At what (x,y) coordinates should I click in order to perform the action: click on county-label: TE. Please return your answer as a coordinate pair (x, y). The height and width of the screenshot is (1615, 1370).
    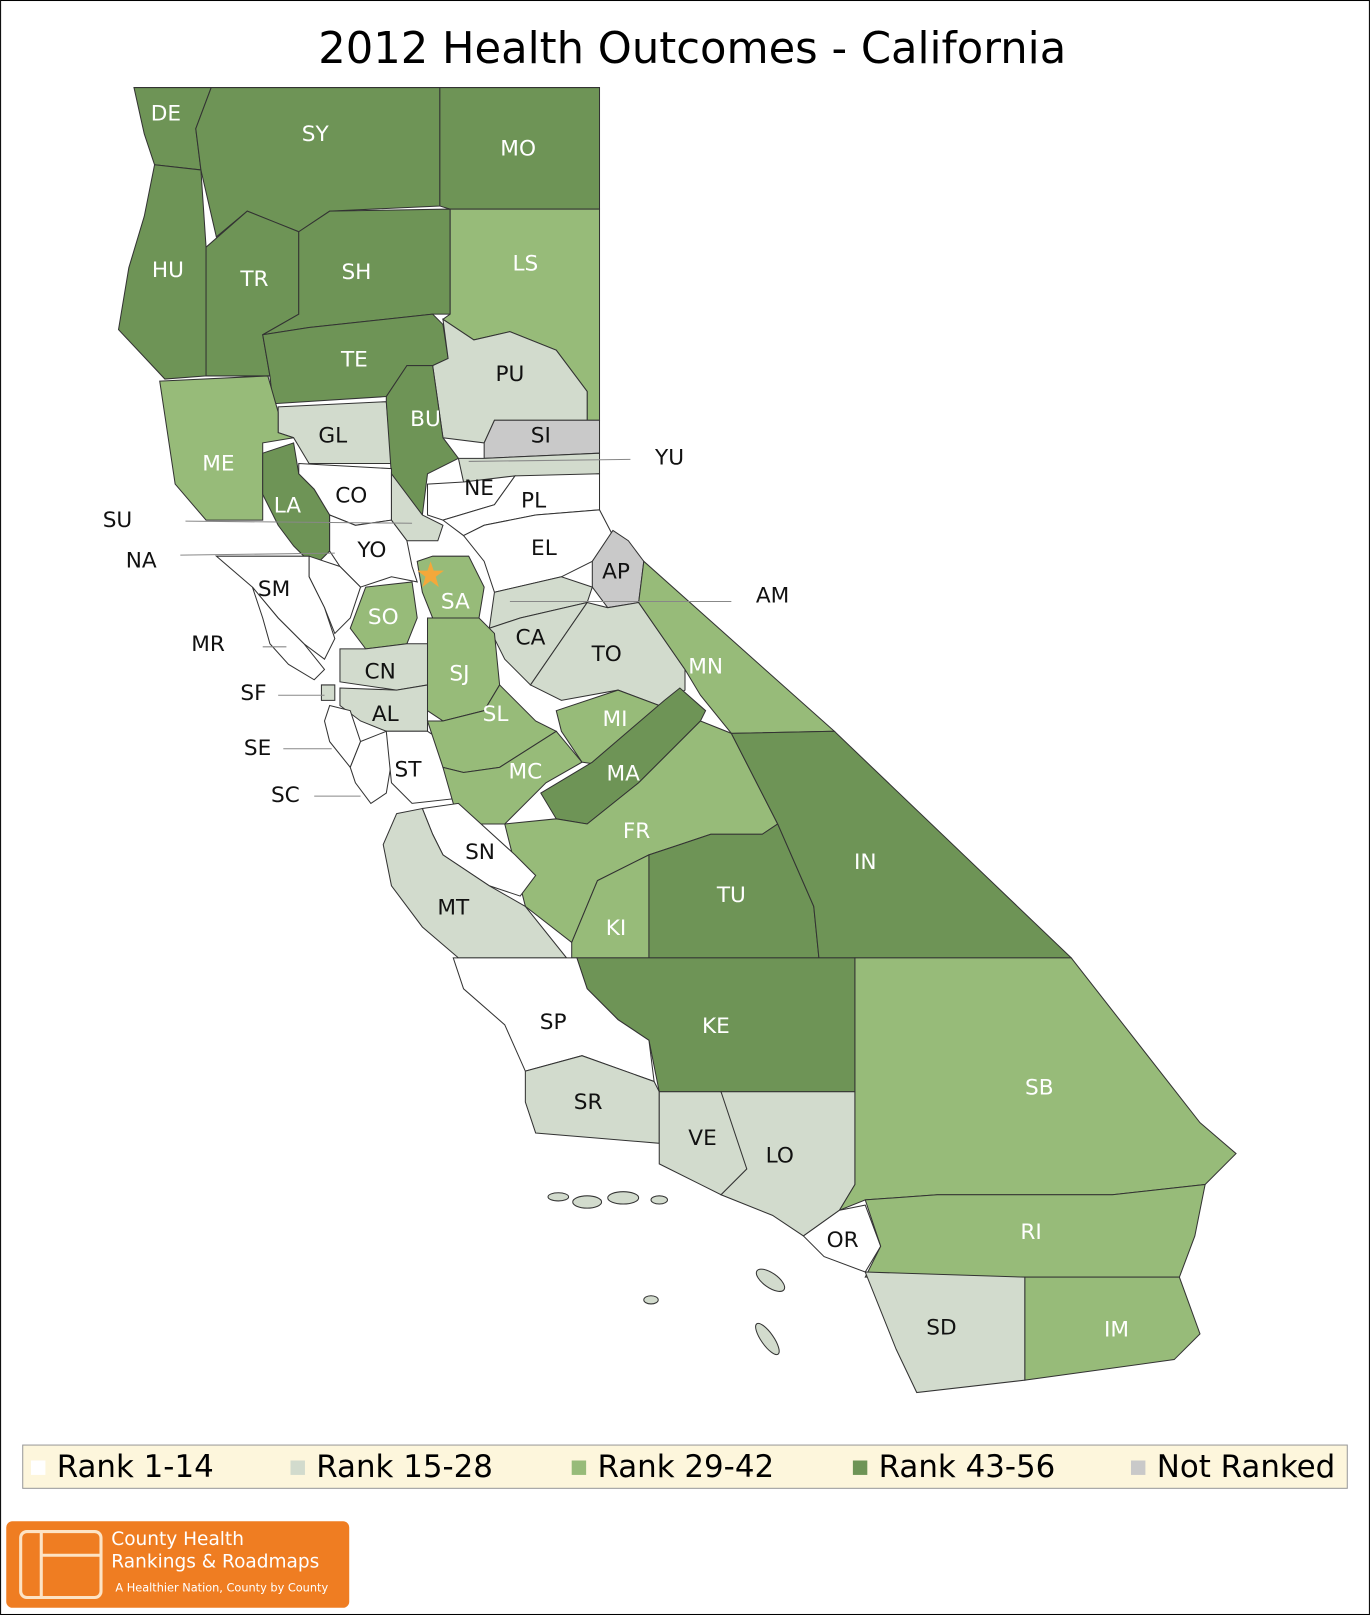
    Looking at the image, I should click on (354, 359).